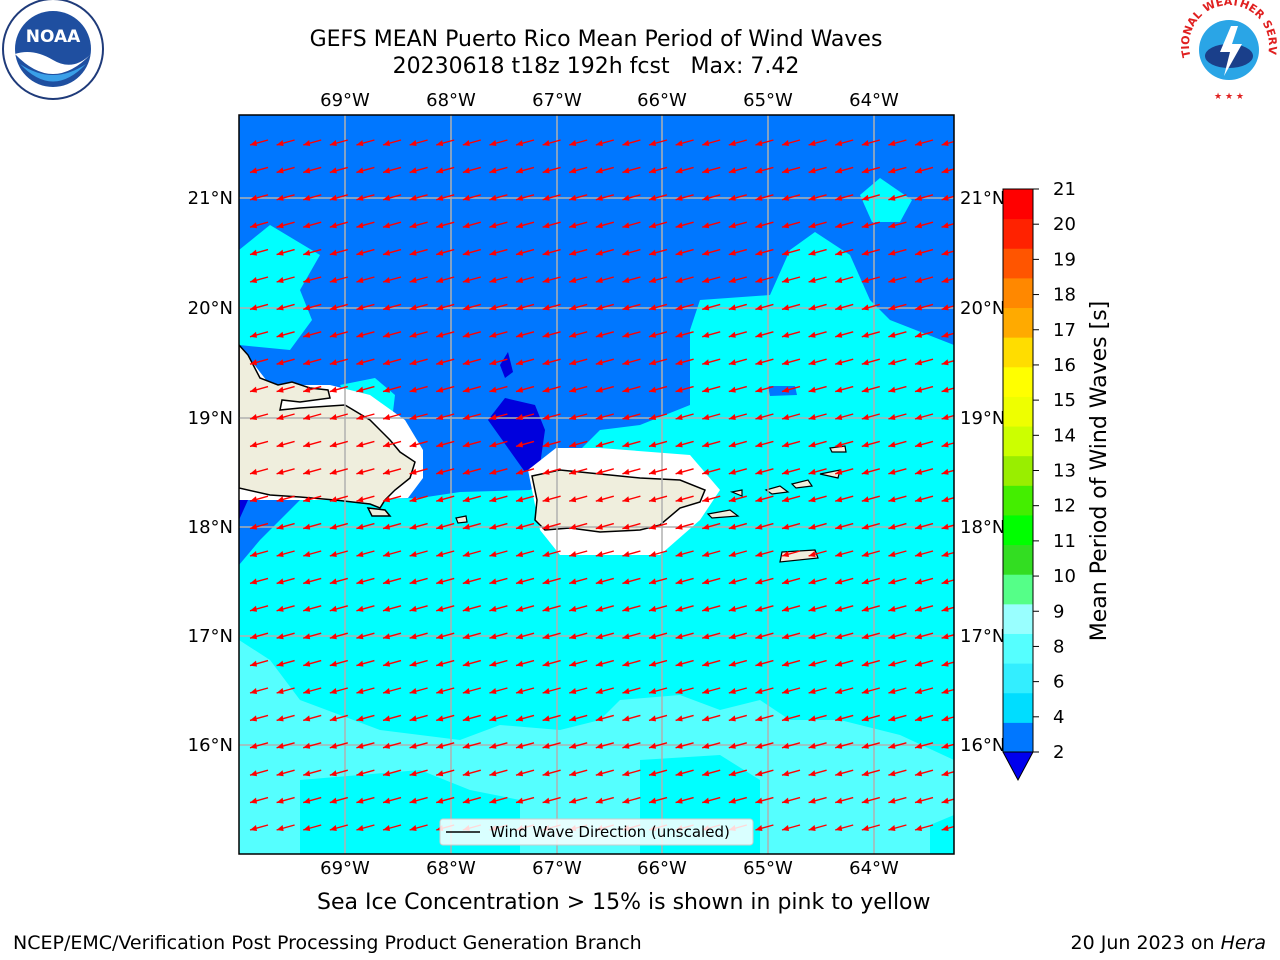  Describe the element at coordinates (982, 527) in the screenshot. I see `lat-label-right: 18°N` at that location.